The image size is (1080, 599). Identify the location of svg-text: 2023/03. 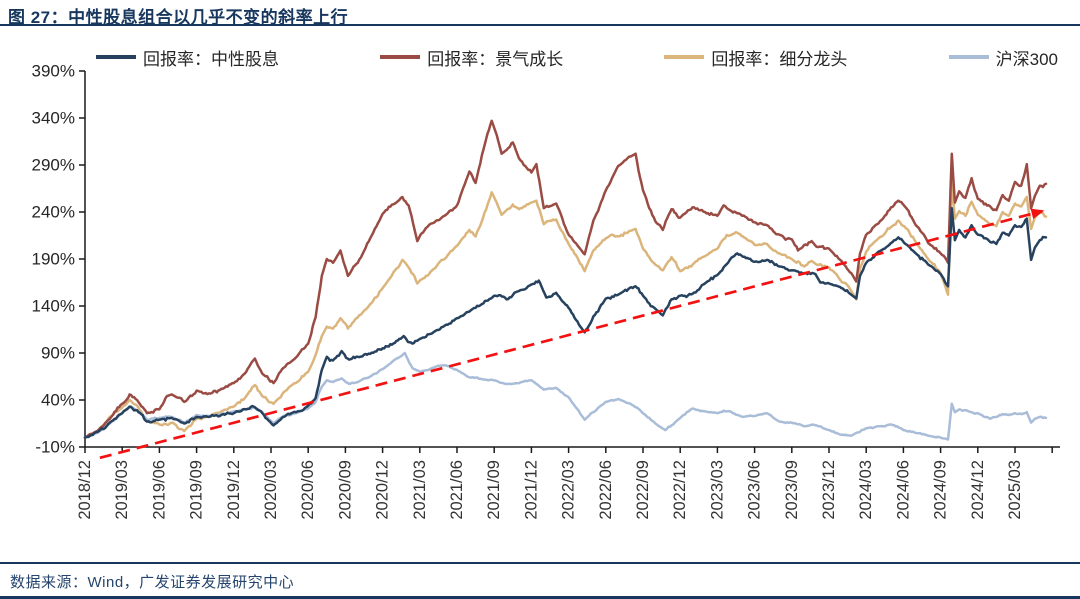
(717, 490).